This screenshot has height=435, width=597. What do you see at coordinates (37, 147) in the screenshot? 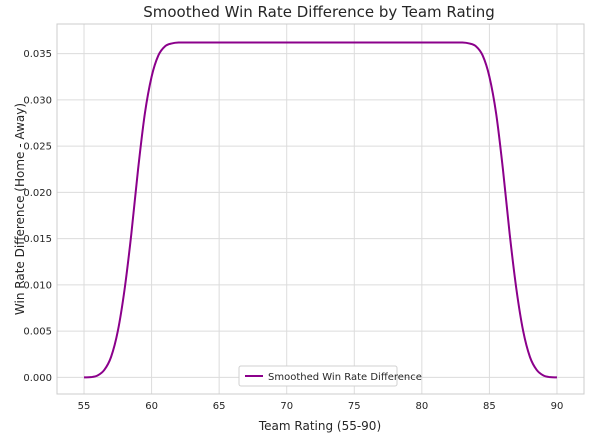
I see `y-tick-label: 0.025` at bounding box center [37, 147].